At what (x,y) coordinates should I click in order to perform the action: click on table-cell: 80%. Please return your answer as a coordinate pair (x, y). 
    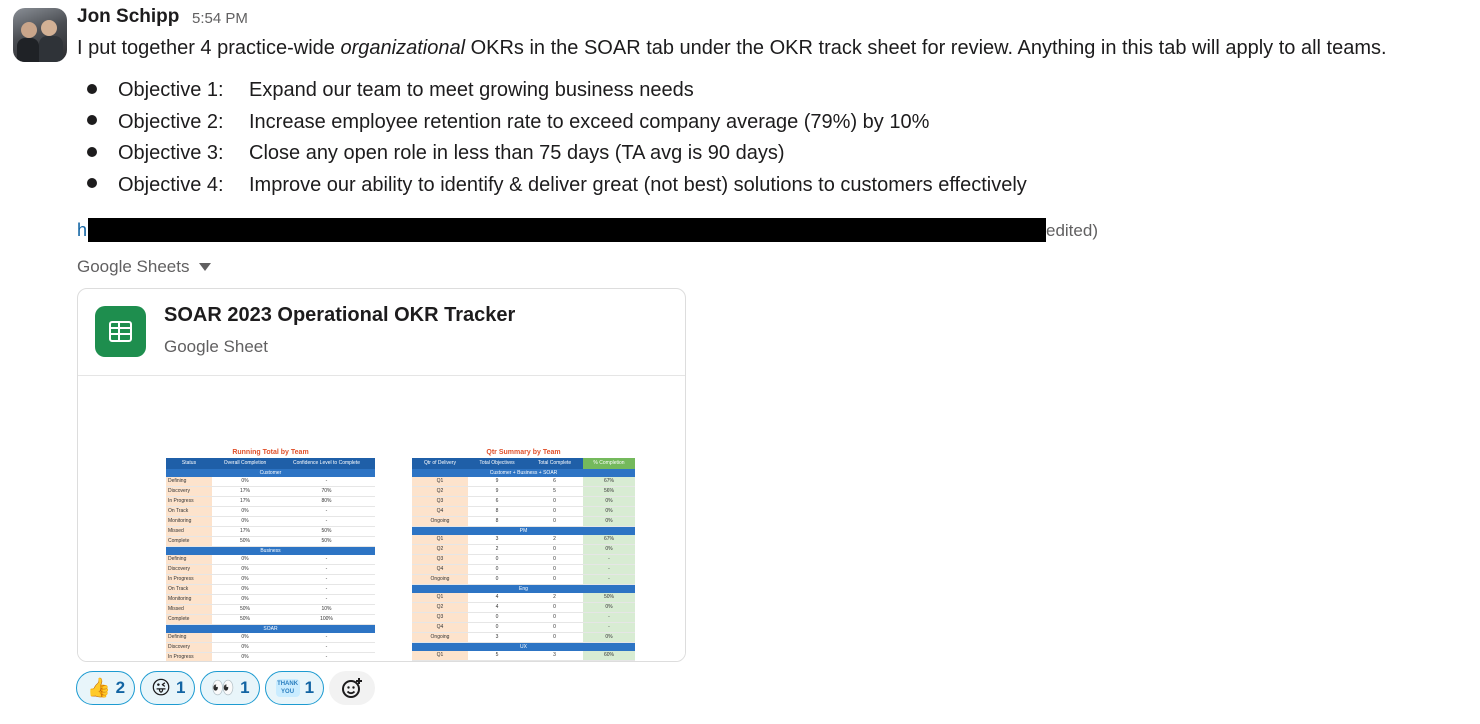
    Looking at the image, I should click on (326, 501).